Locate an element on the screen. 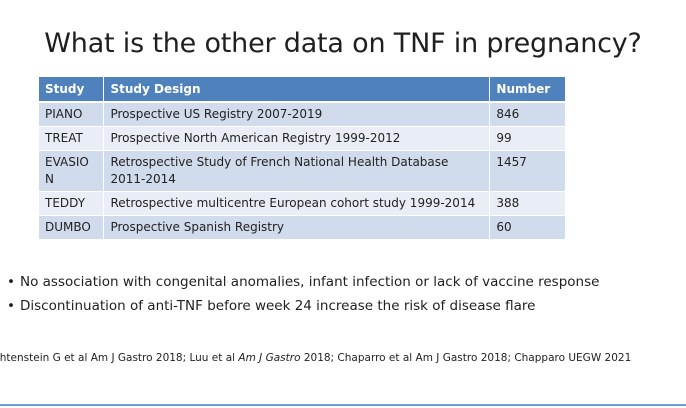 Image resolution: width=686 pixels, height=408 pixels. cell-design: Prospective Spanish Registry is located at coordinates (297, 227).